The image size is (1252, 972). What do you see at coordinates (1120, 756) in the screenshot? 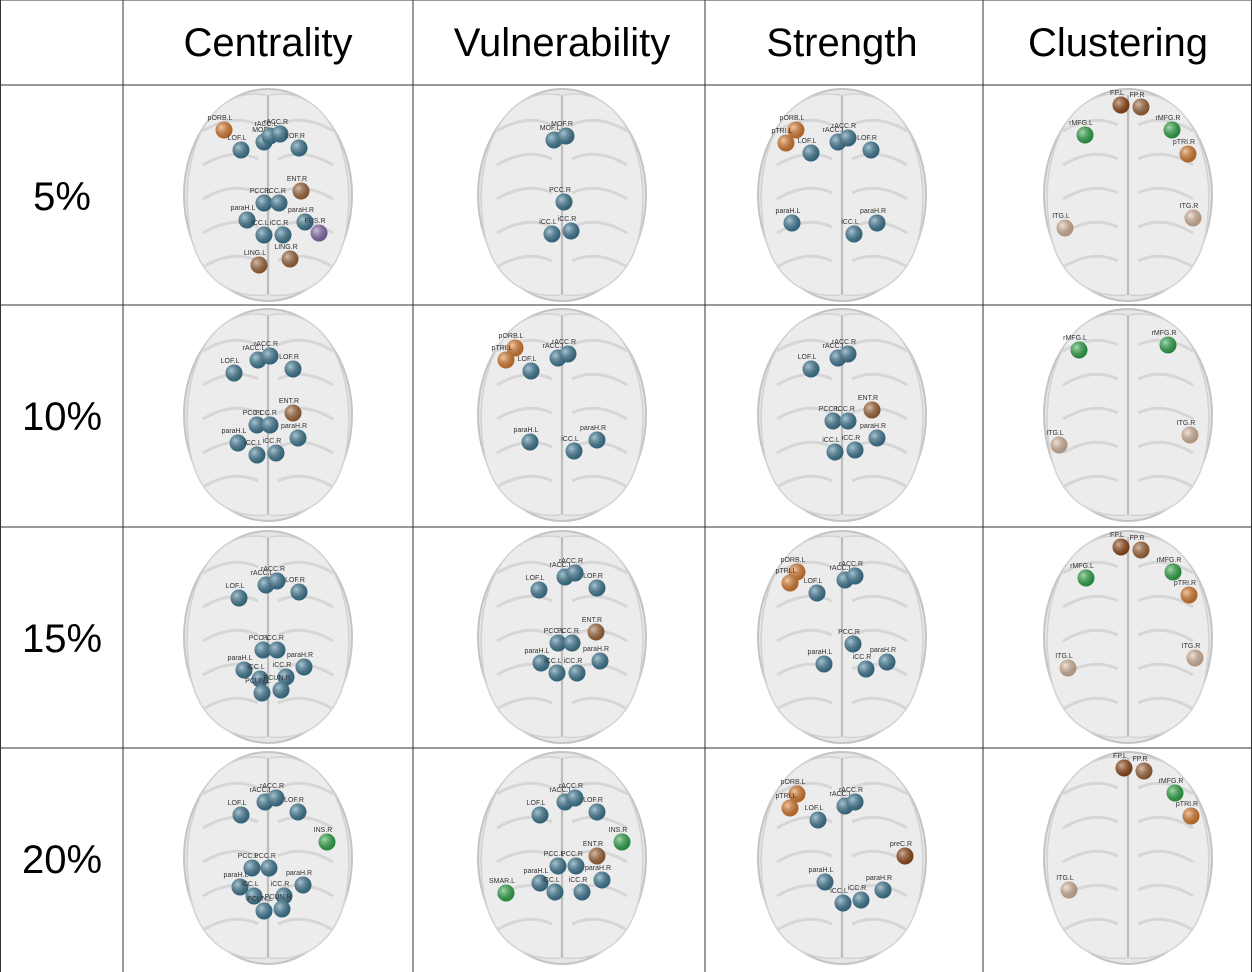
I see `node-label: FP.L` at bounding box center [1120, 756].